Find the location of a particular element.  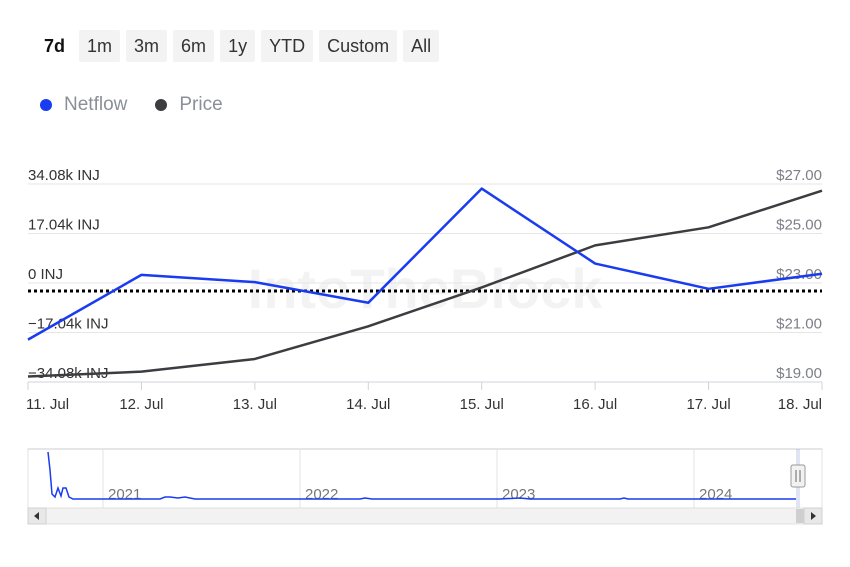

y-left-tick-label: 0 INJ is located at coordinates (45, 274).